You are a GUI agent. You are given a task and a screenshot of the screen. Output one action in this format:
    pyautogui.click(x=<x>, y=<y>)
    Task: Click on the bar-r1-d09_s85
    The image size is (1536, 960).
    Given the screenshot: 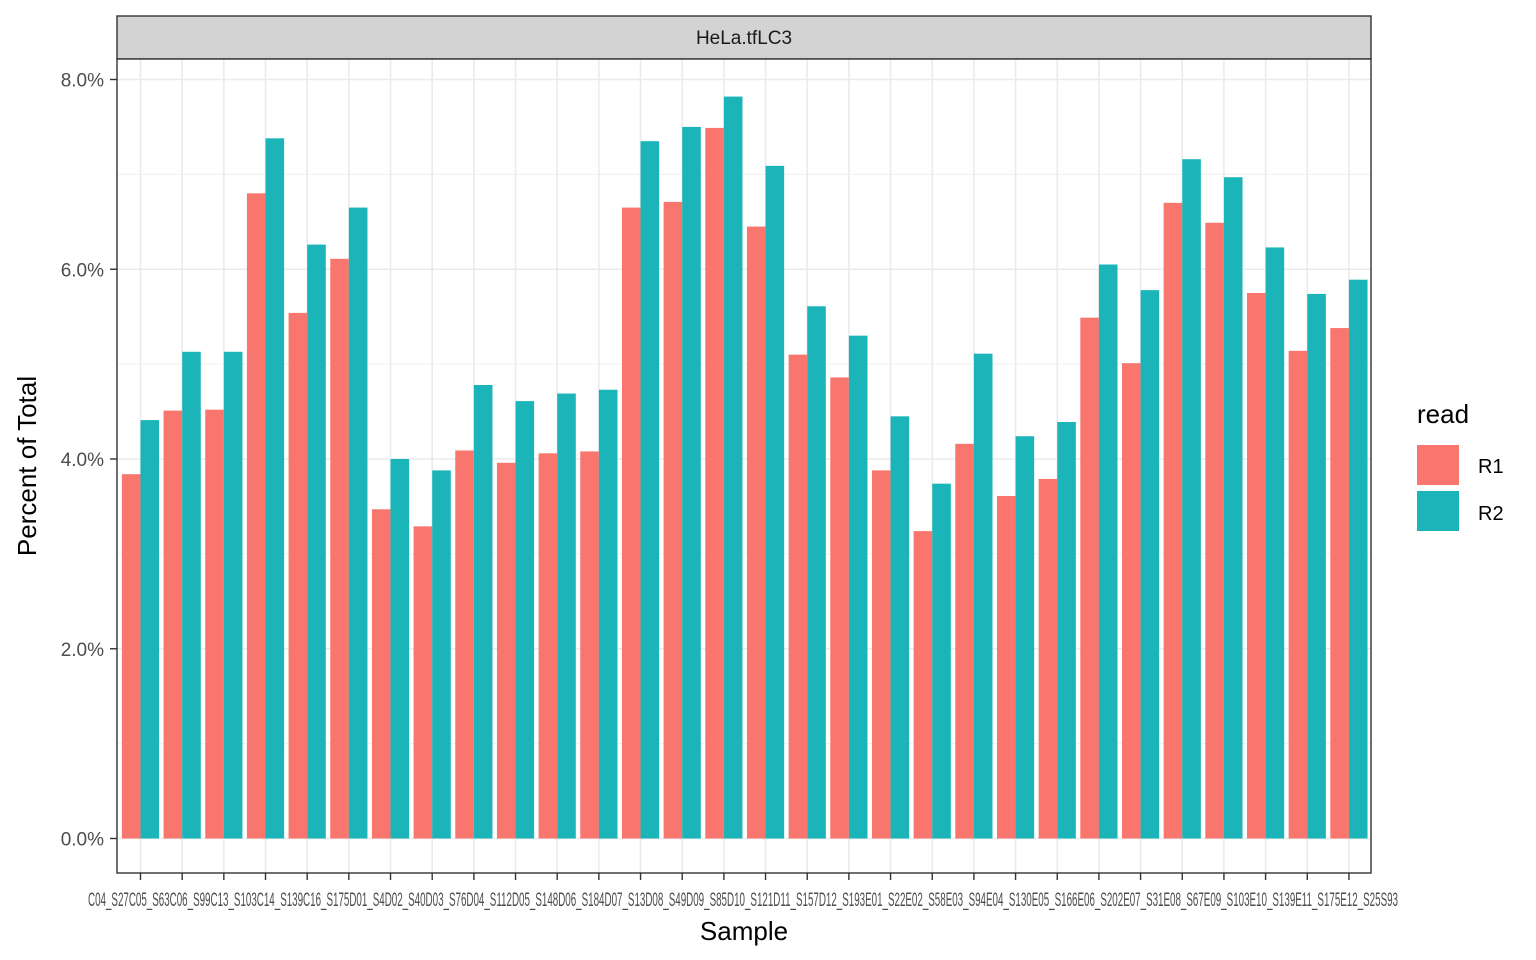 What is the action you would take?
    pyautogui.click(x=714, y=483)
    